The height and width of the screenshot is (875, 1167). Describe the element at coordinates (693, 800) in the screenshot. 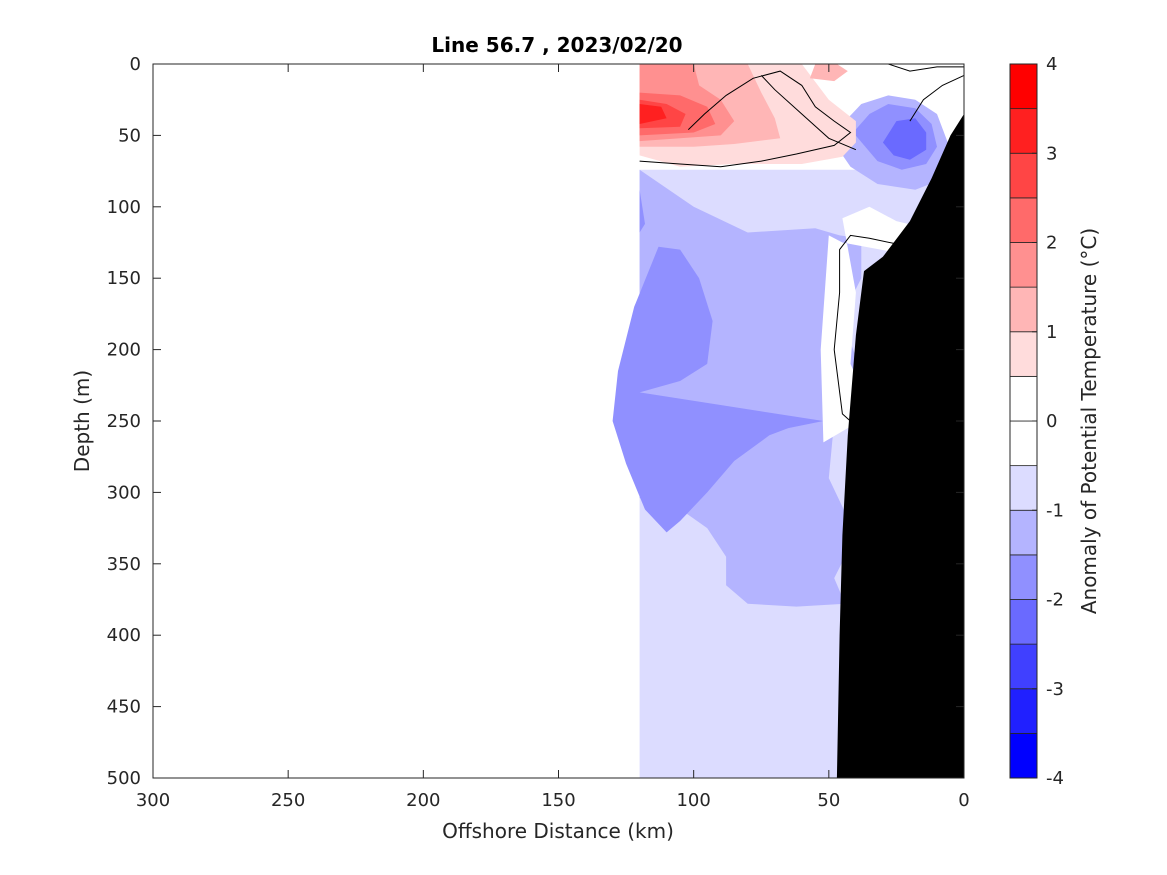

I see `x-tick-label: 100` at that location.